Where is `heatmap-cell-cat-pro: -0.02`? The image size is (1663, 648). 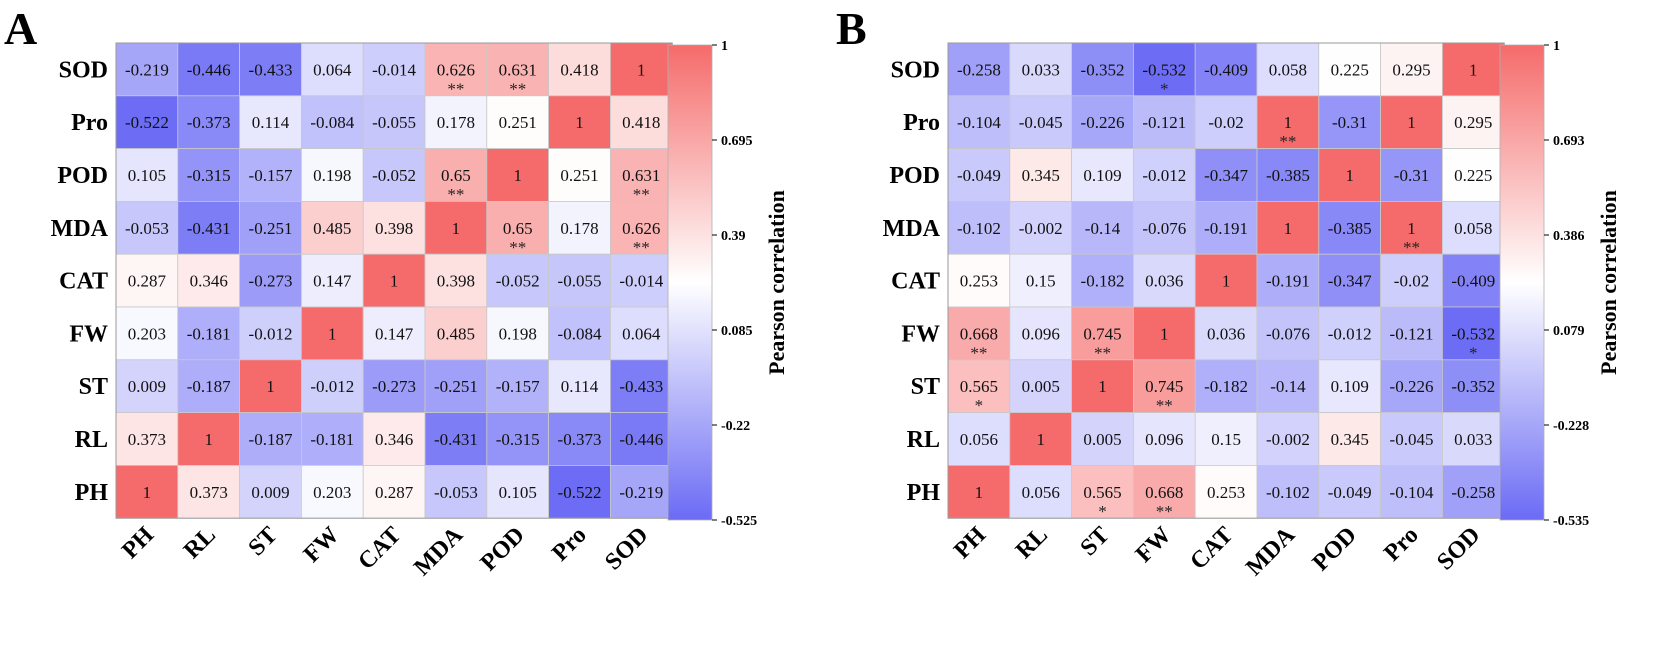 heatmap-cell-cat-pro: -0.02 is located at coordinates (1411, 280).